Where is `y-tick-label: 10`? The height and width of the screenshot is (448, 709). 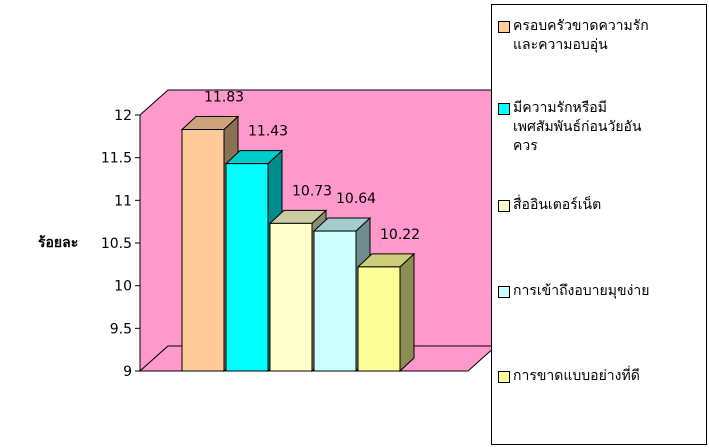
y-tick-label: 10 is located at coordinates (123, 287).